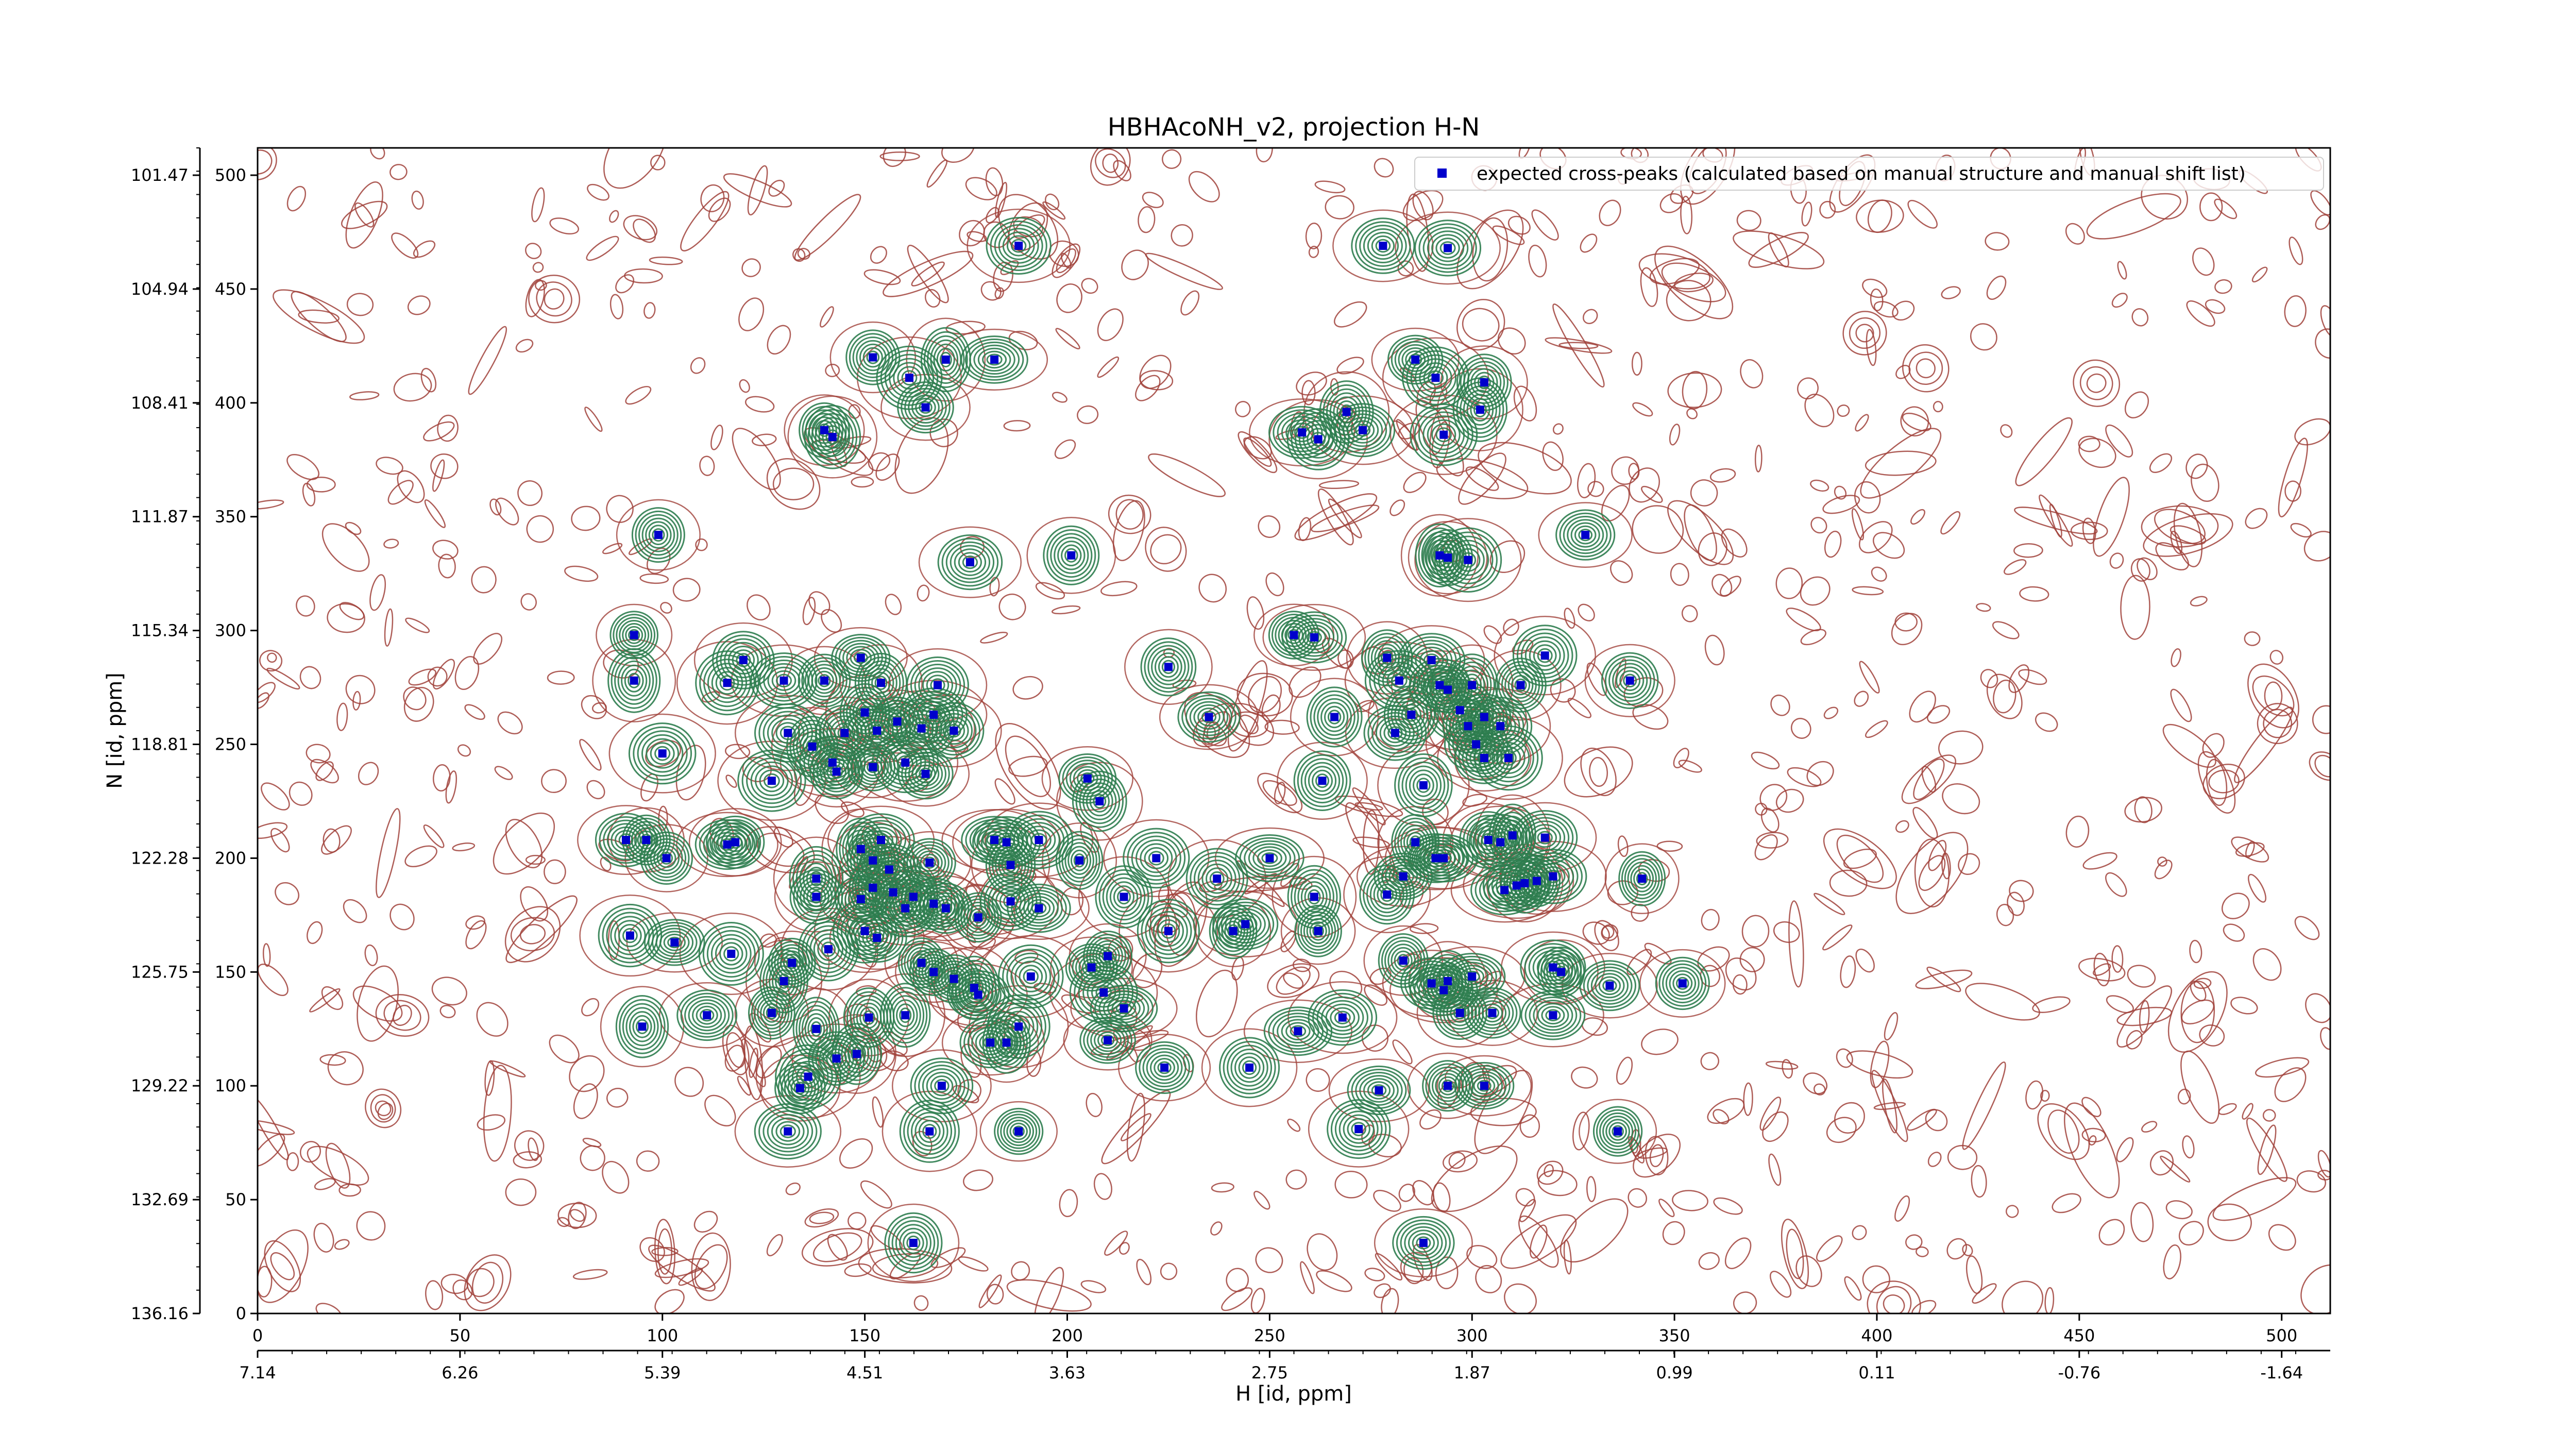 This screenshot has height=1449, width=2576. I want to click on x-ppm-tick-label: 5.39, so click(662, 1373).